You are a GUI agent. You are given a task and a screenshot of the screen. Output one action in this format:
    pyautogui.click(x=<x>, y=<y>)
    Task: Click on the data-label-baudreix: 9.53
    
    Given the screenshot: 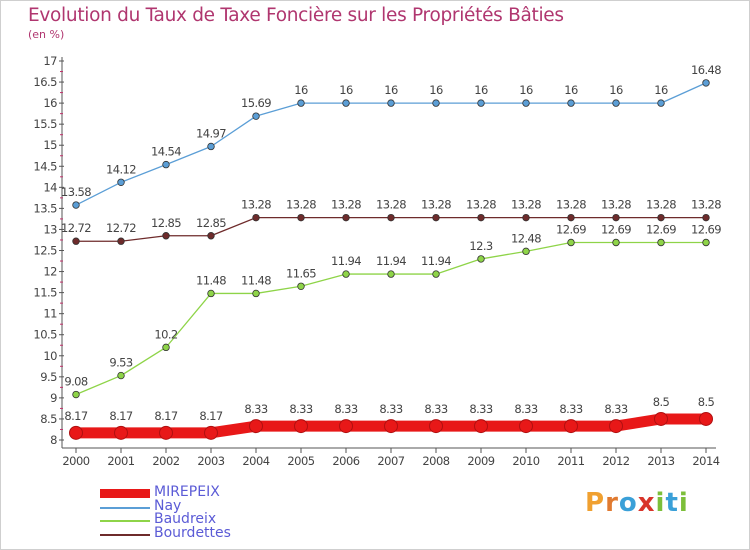 What is the action you would take?
    pyautogui.click(x=120, y=363)
    